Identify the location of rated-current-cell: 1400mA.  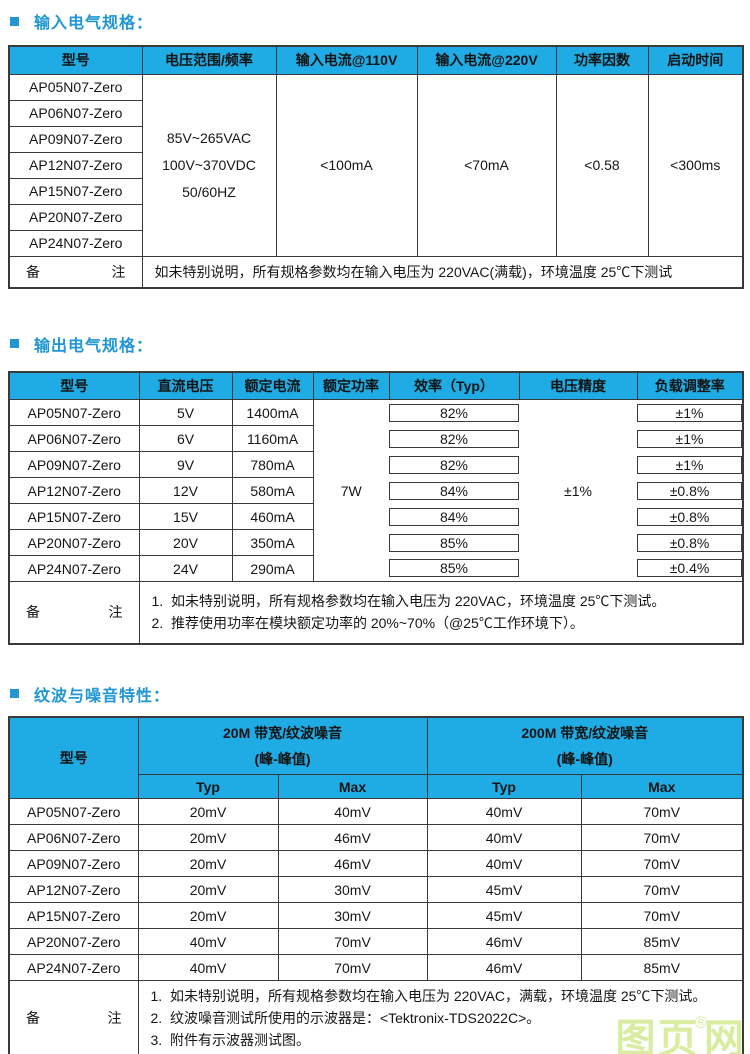
(272, 412).